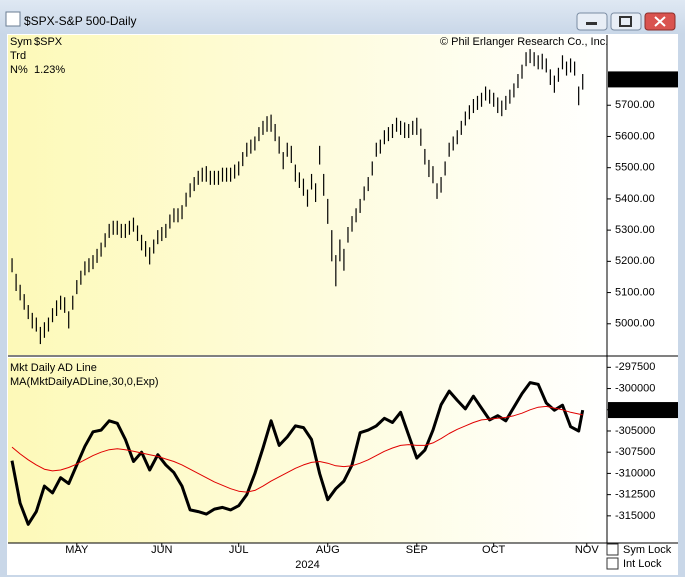 This screenshot has height=582, width=685. What do you see at coordinates (48, 42) in the screenshot?
I see `info-value: $SPX` at bounding box center [48, 42].